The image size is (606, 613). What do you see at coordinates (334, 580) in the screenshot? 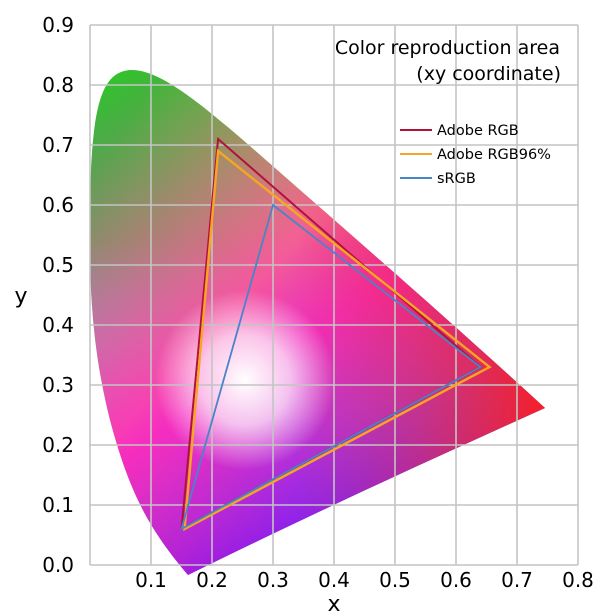
I see `x-tick-label: 0.4` at bounding box center [334, 580].